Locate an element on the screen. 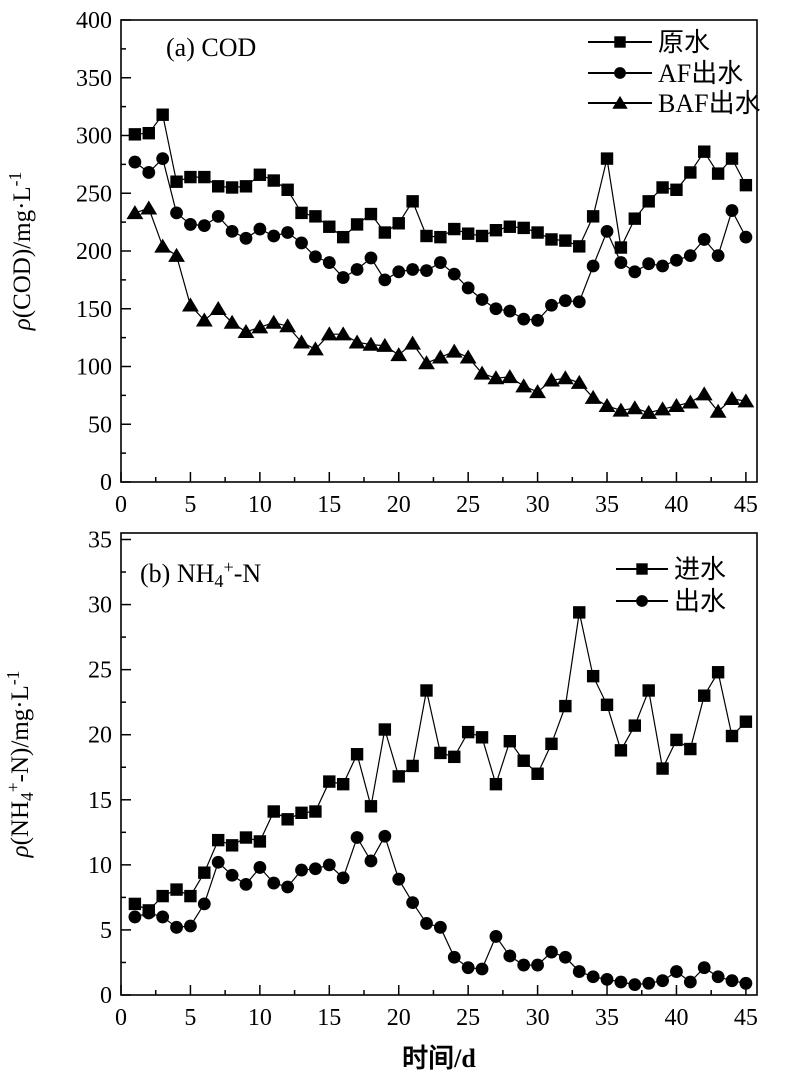 This screenshot has width=800, height=1079. x-tick-label: 40 is located at coordinates (676, 1018).